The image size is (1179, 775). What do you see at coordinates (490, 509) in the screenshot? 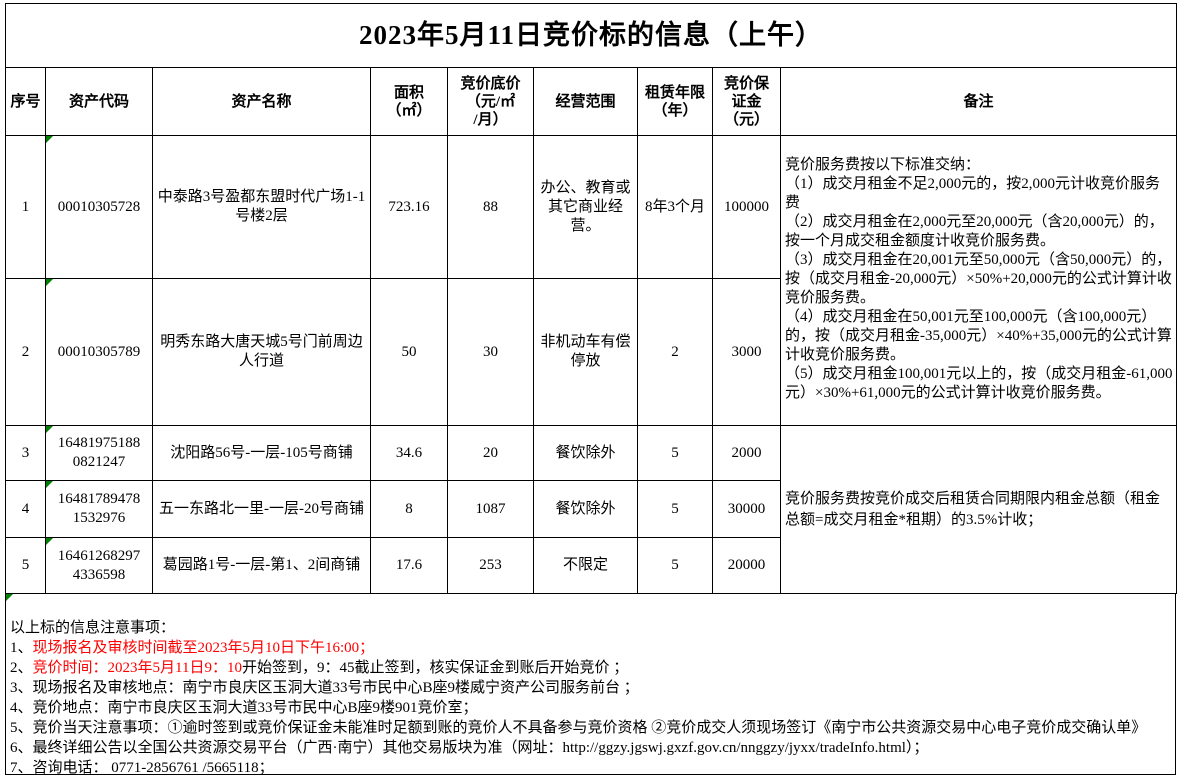
I see `cell-base-price: 1087` at bounding box center [490, 509].